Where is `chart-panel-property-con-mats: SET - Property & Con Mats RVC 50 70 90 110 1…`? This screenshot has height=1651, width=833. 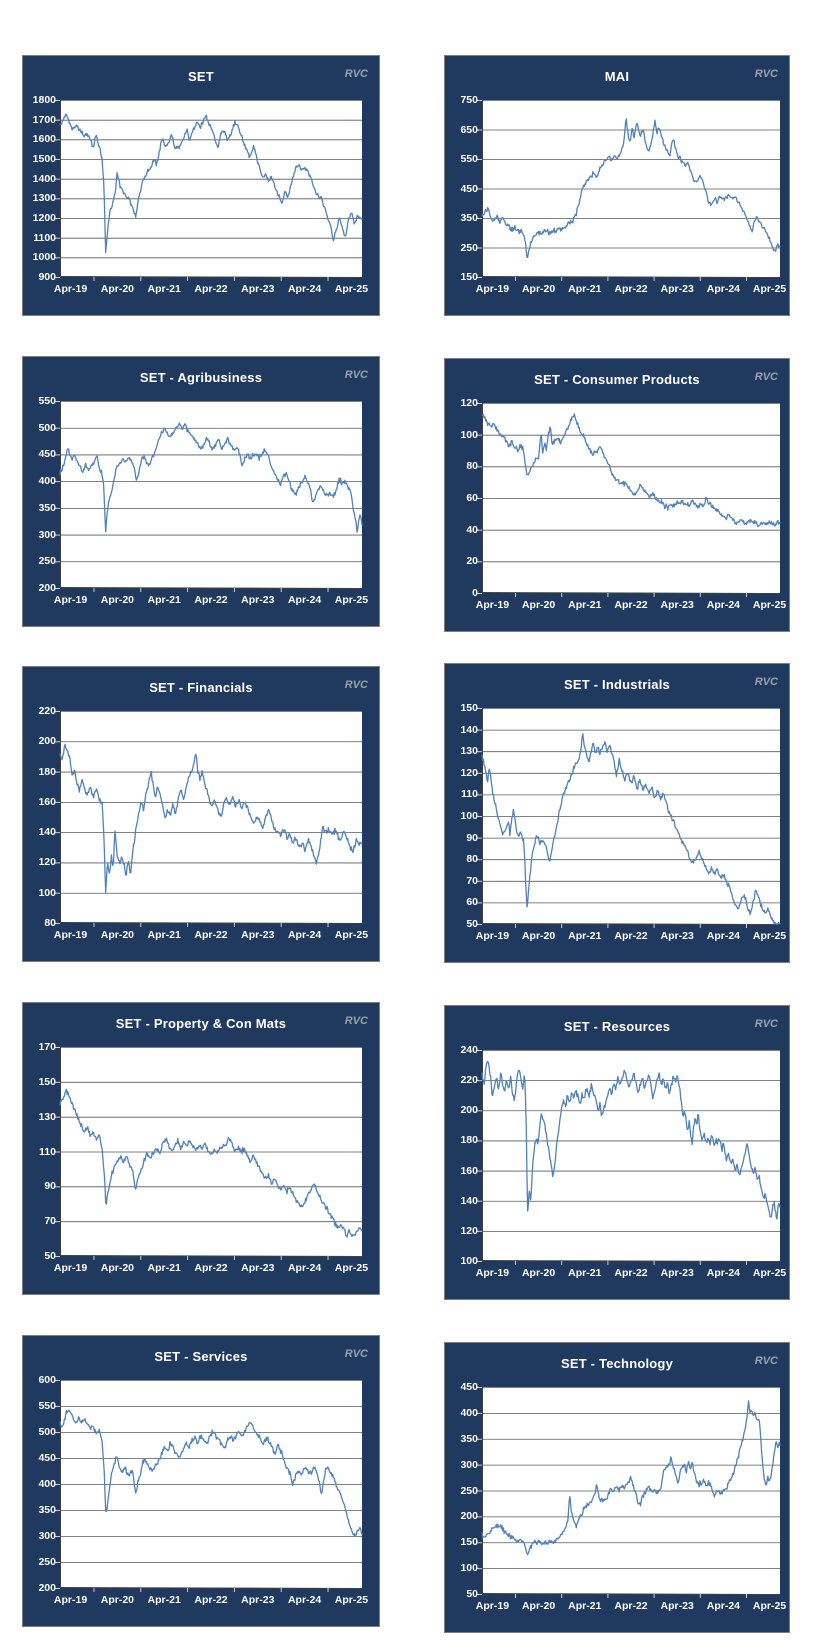
chart-panel-property-con-mats: SET - Property & Con Mats RVC 50 70 90 110 1… is located at coordinates (201, 1148).